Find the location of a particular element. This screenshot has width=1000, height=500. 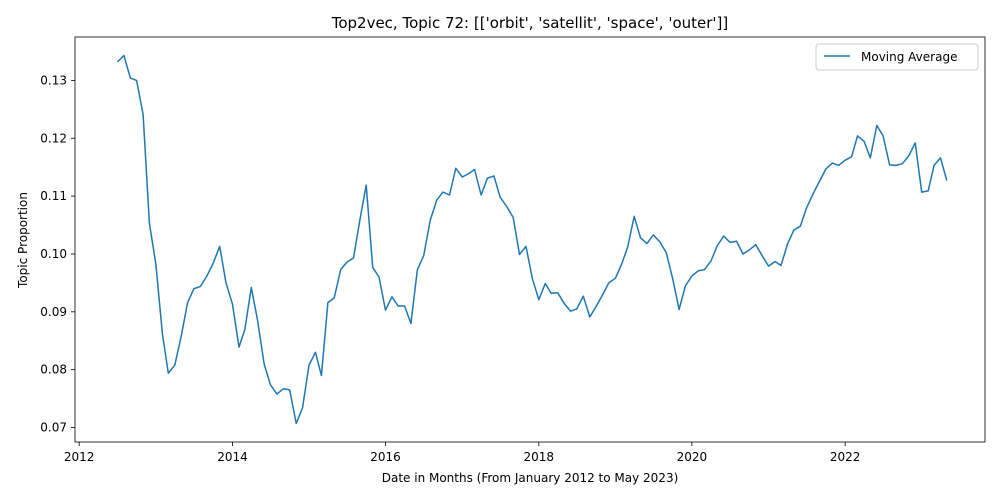

y-tick-label: 0.11 is located at coordinates (53, 196).